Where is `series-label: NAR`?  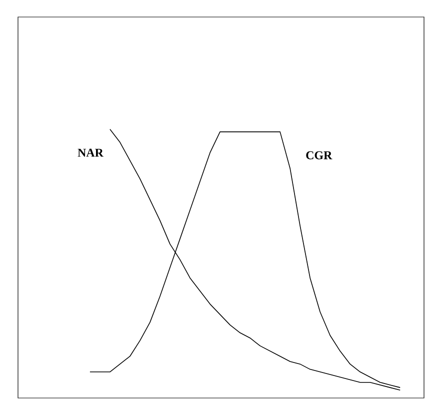
series-label: NAR is located at coordinates (91, 152).